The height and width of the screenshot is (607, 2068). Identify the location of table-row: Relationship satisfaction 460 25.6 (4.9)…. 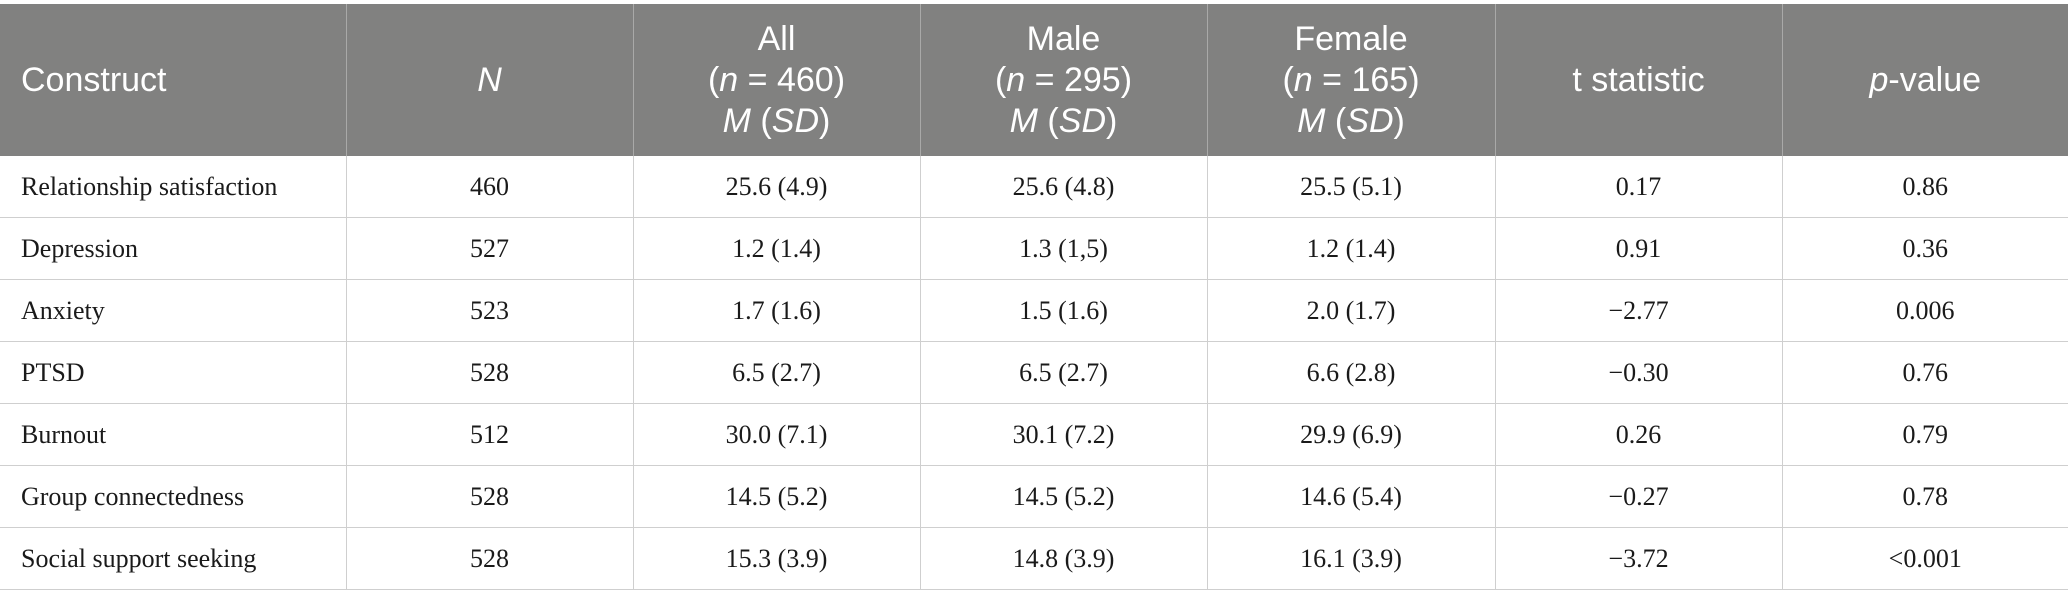
(1034, 187).